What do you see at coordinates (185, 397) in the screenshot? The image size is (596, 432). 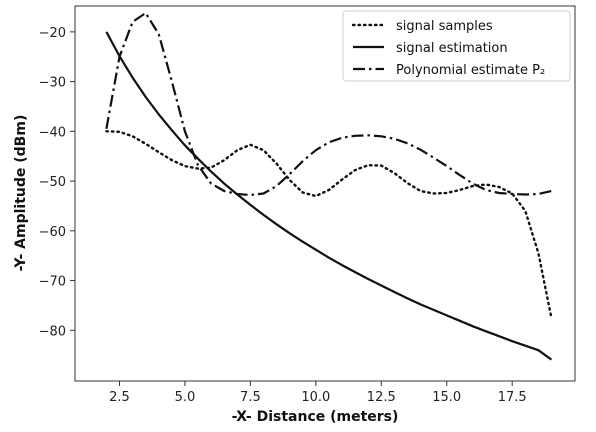 I see `x-tick-label: 5.0` at bounding box center [185, 397].